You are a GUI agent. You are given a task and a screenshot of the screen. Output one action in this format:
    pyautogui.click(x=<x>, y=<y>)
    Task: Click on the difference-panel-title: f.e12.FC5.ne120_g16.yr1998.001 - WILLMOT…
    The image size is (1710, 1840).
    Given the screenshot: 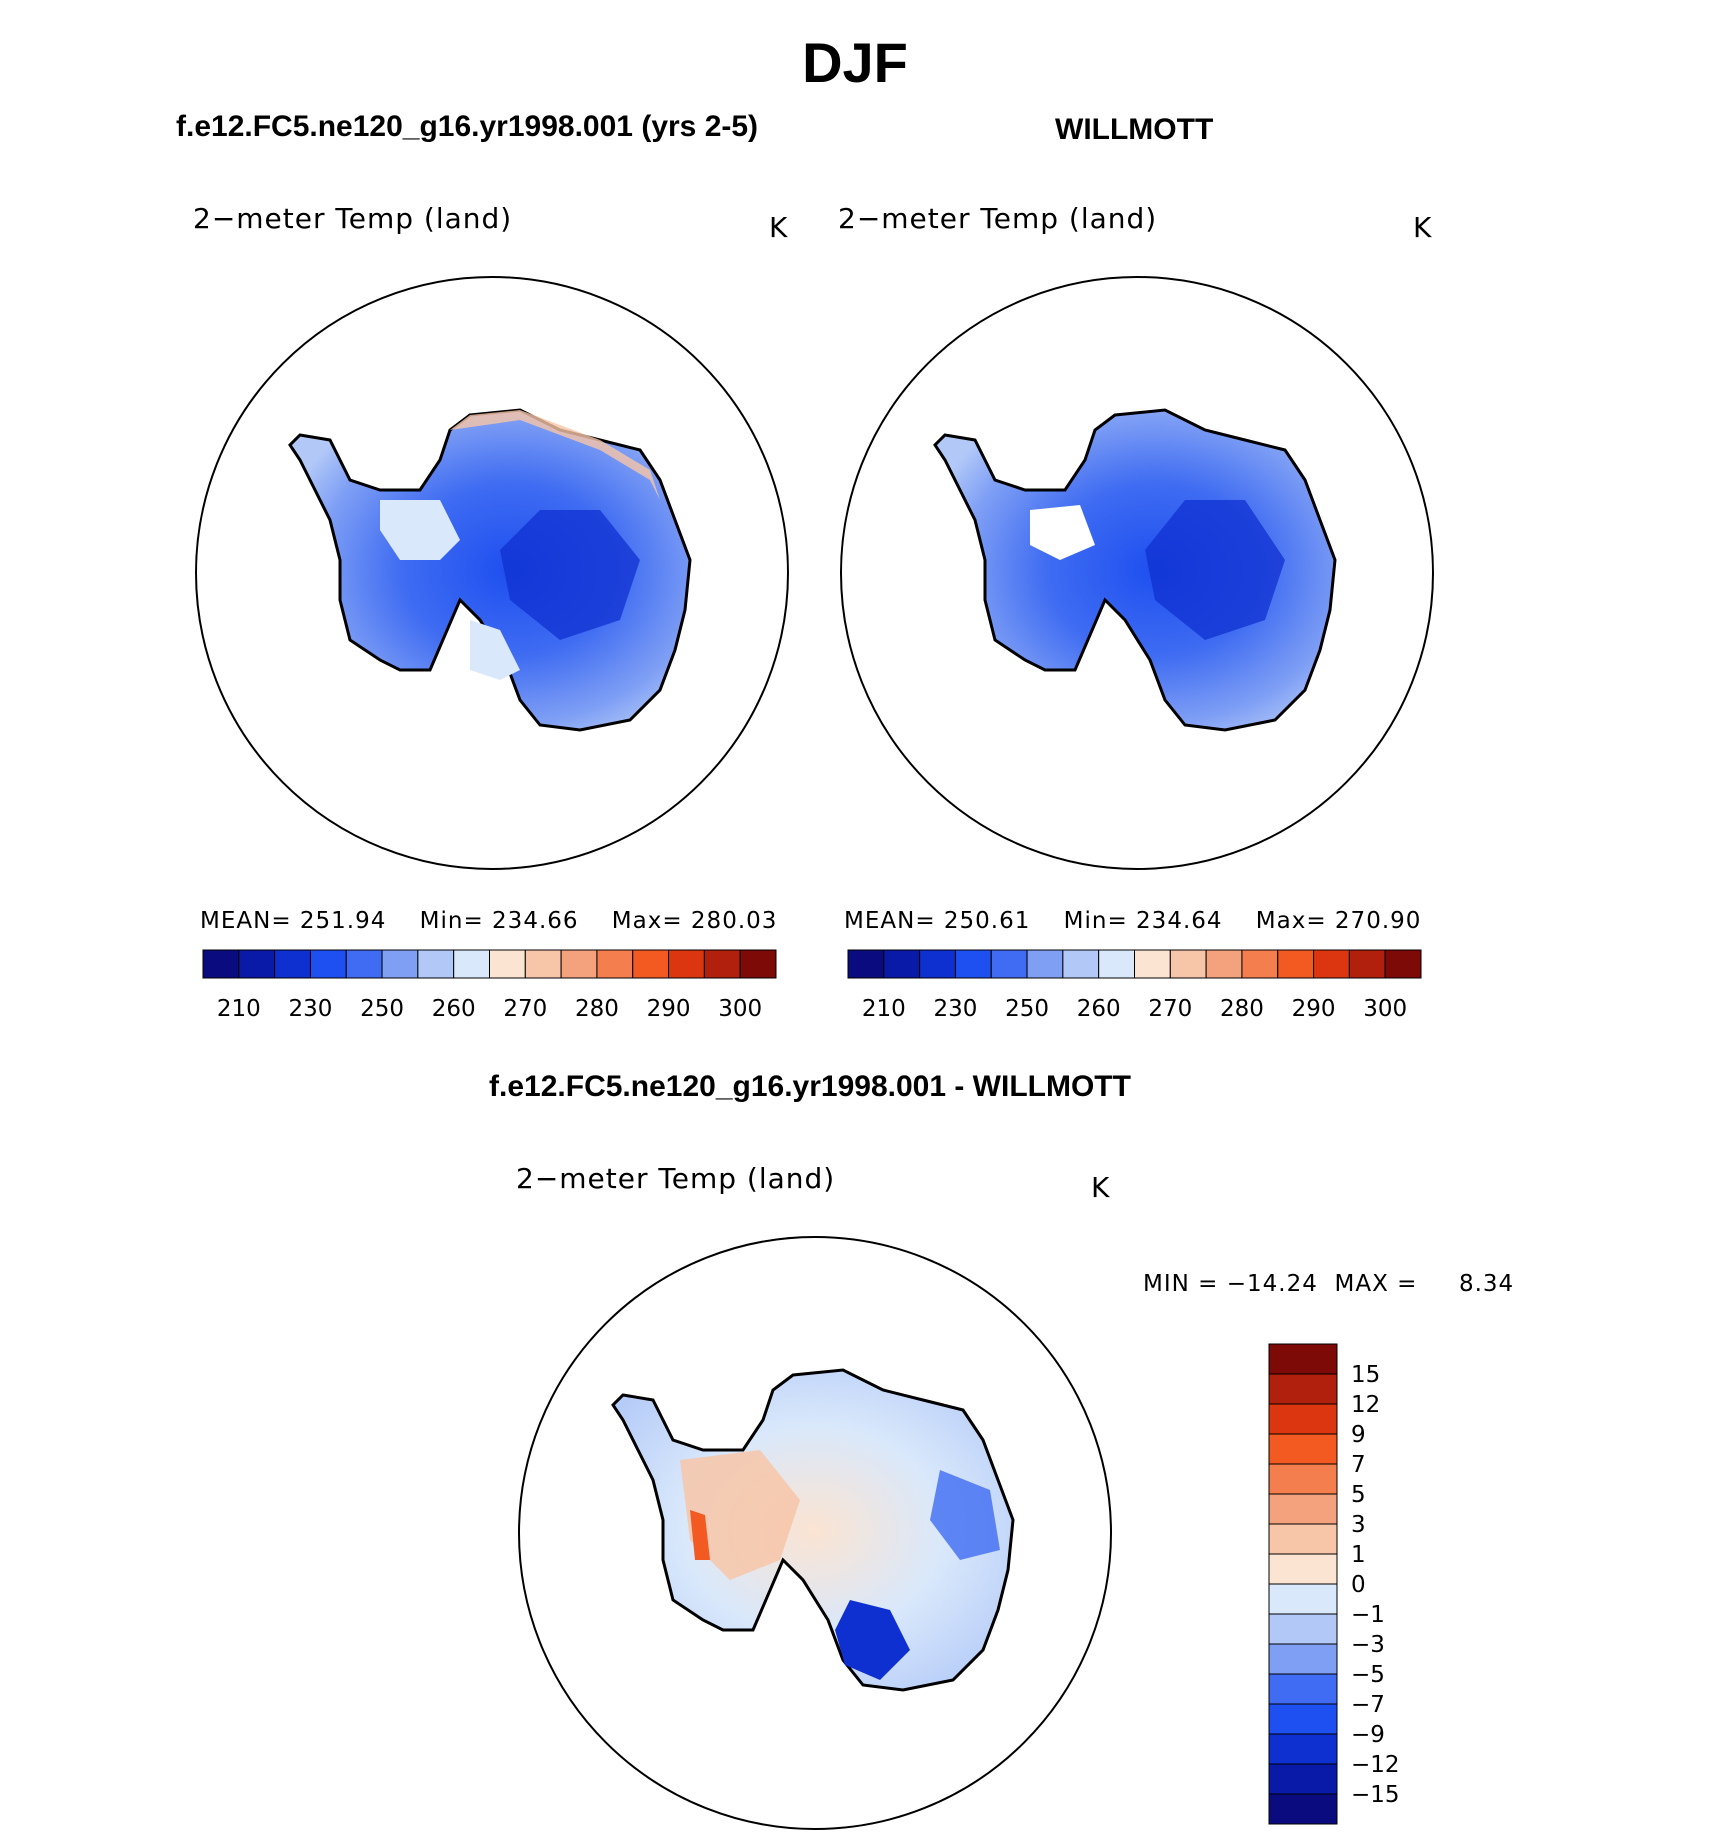 What is the action you would take?
    pyautogui.click(x=810, y=1086)
    